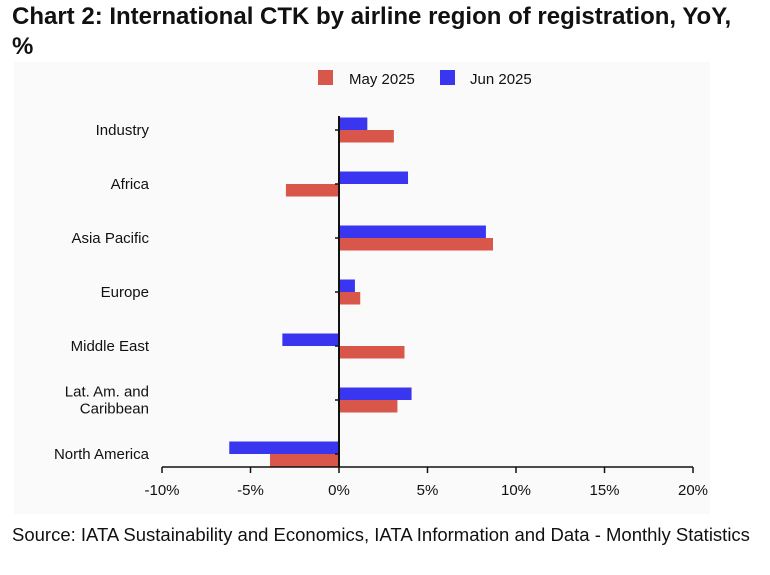 This screenshot has width=770, height=575. Describe the element at coordinates (325, 77) in the screenshot. I see `legend-swatch-may-2025` at that location.